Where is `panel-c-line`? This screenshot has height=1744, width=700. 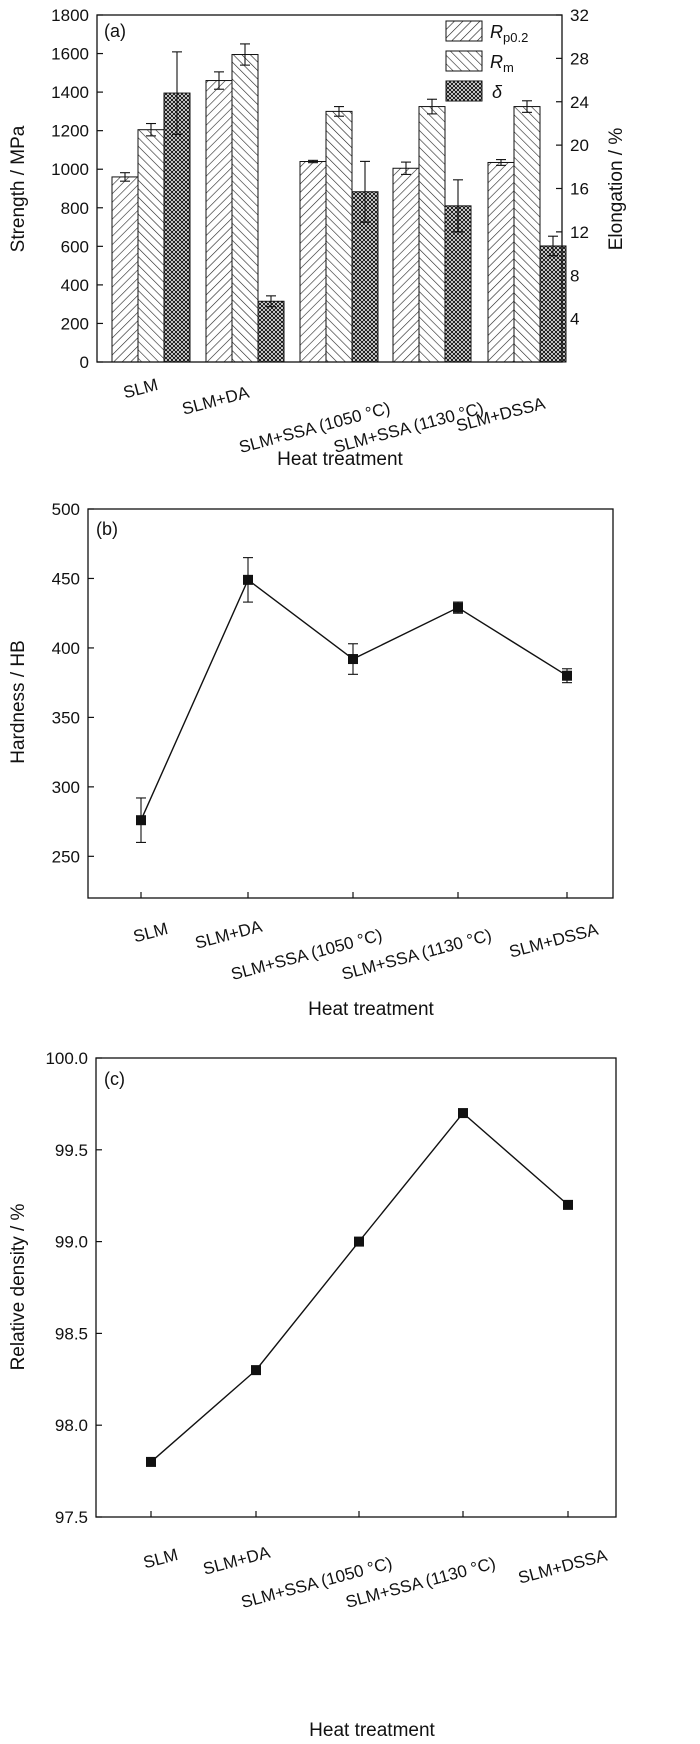 panel-c-line is located at coordinates (359, 1287).